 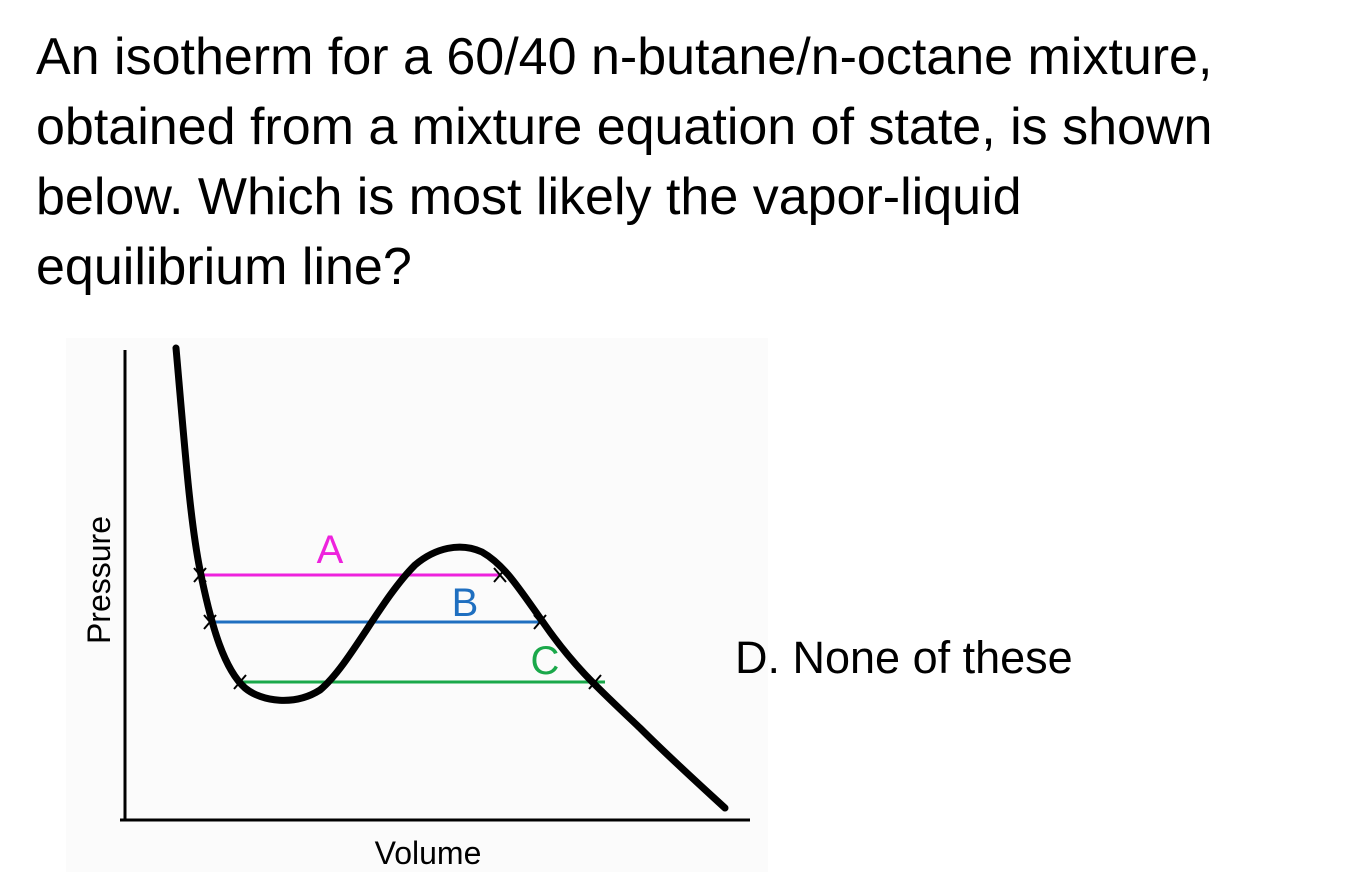 I want to click on x-axis-label: Volume, so click(x=428, y=853).